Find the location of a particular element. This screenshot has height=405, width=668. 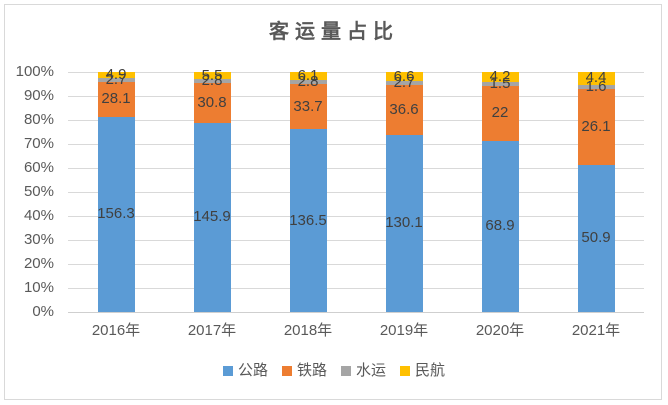

data-label: 5.5 is located at coordinates (212, 75).